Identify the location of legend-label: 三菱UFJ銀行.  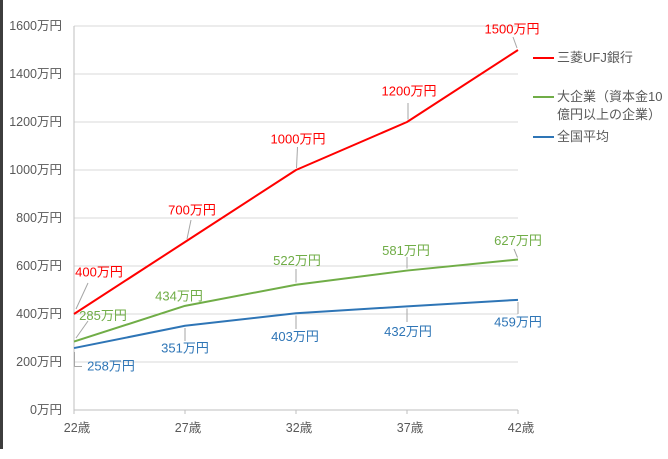
(595, 57).